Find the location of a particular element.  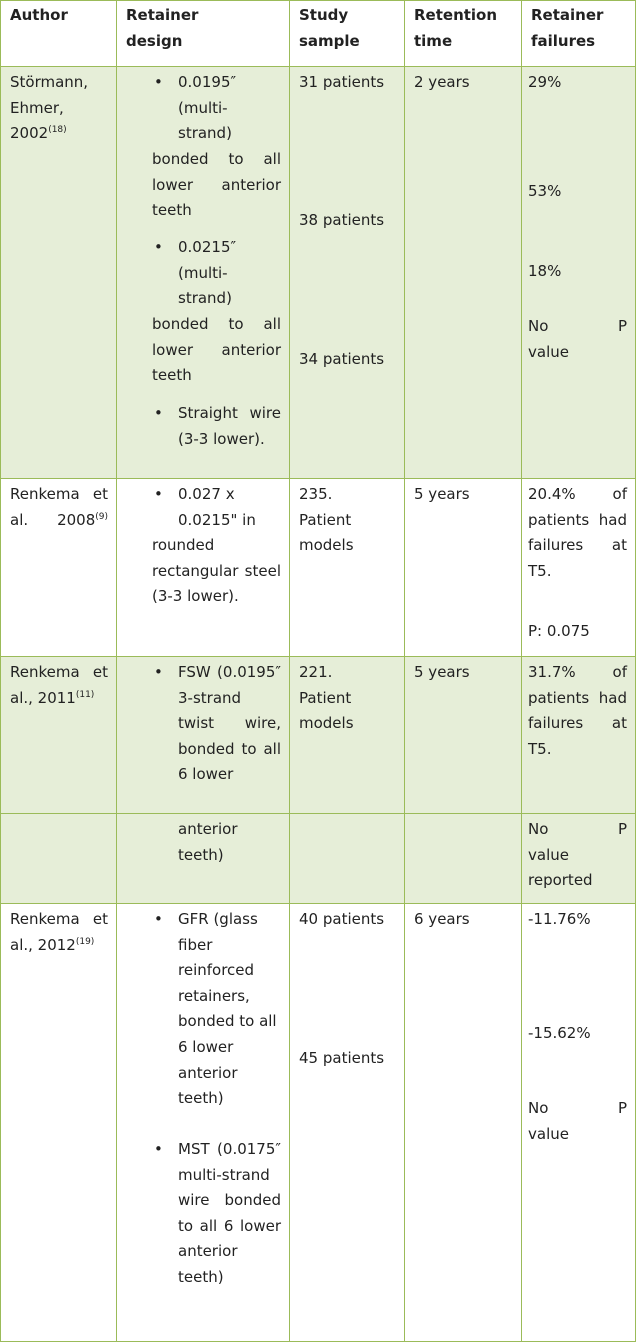

sample: 40 patients is located at coordinates (342, 919).